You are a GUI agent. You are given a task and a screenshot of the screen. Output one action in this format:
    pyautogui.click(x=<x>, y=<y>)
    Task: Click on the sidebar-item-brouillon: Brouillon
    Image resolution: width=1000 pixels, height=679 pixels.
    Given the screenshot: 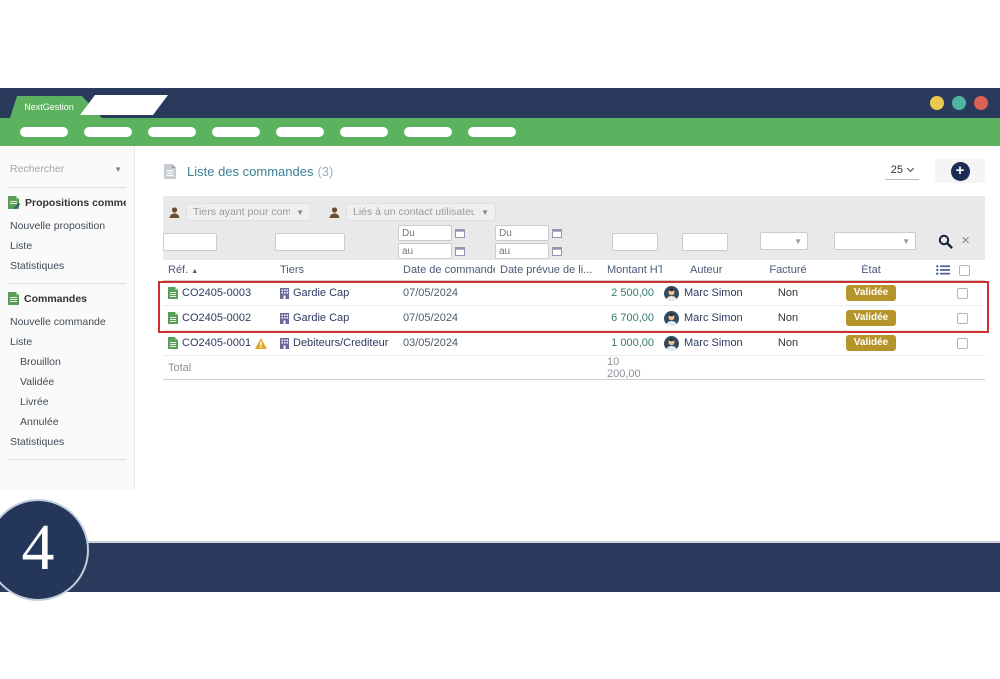 What is the action you would take?
    pyautogui.click(x=40, y=362)
    